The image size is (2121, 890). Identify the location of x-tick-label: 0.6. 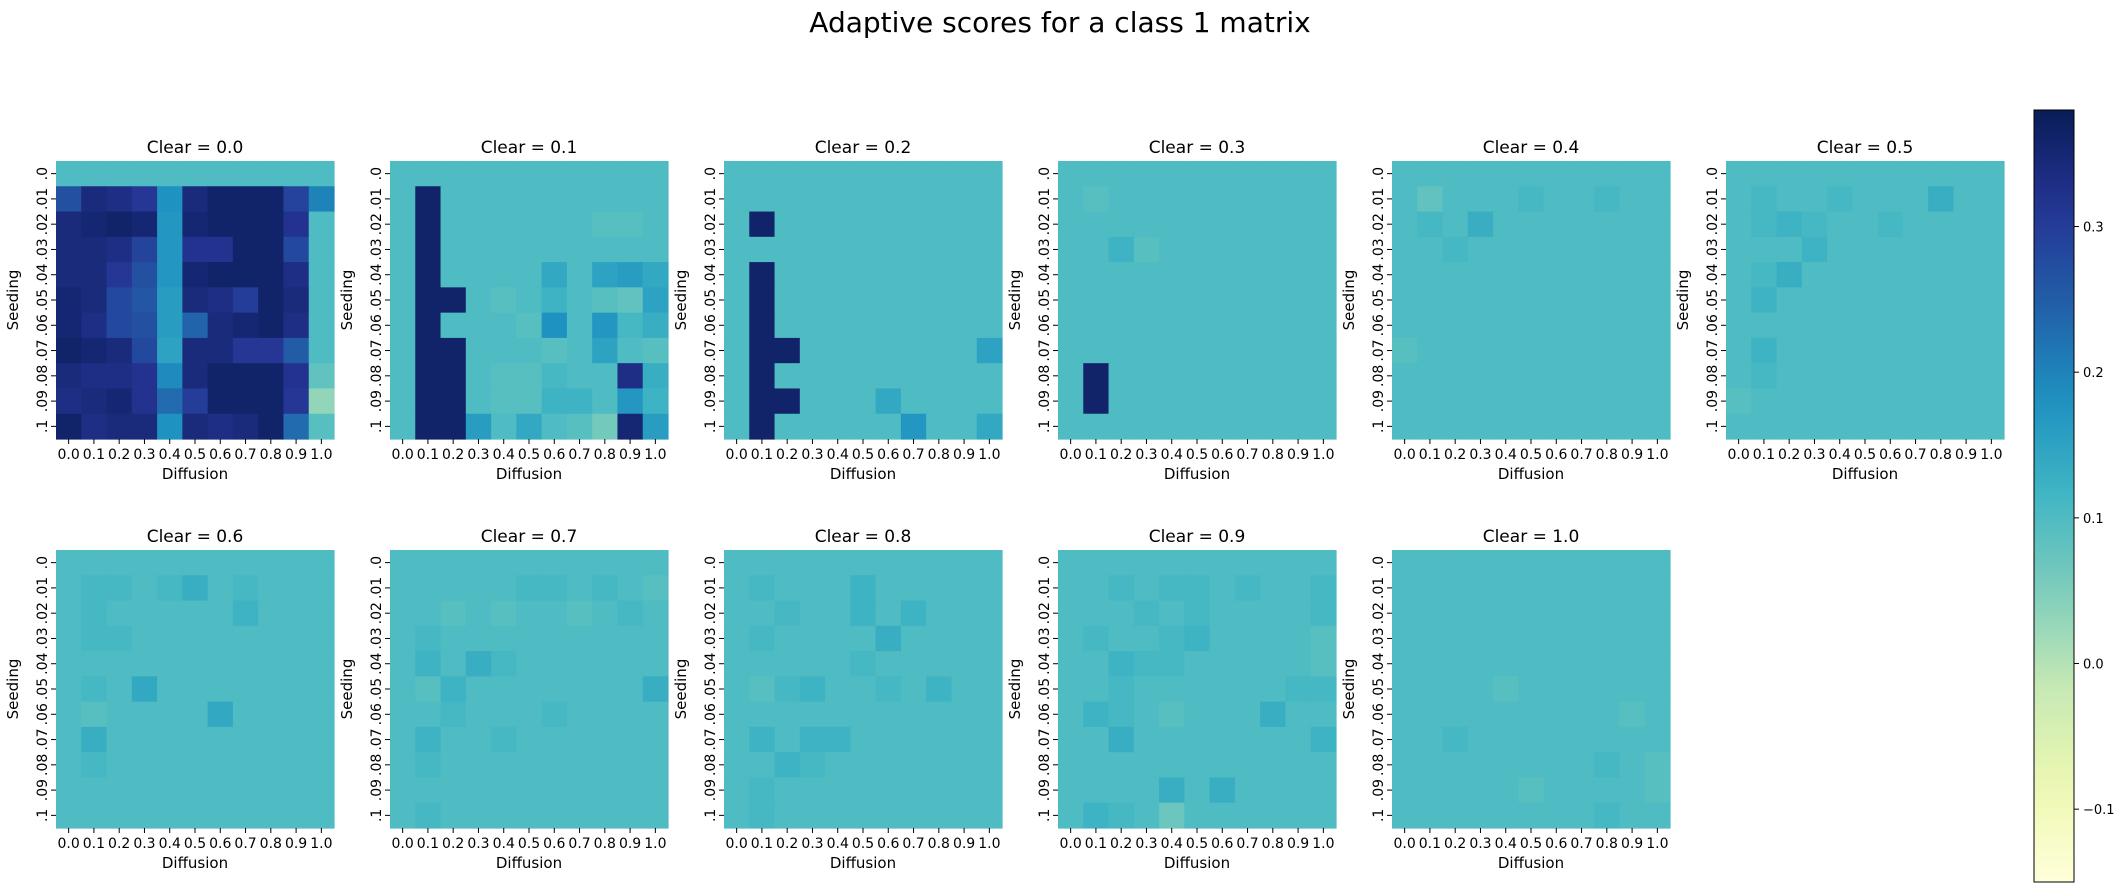
(1890, 455).